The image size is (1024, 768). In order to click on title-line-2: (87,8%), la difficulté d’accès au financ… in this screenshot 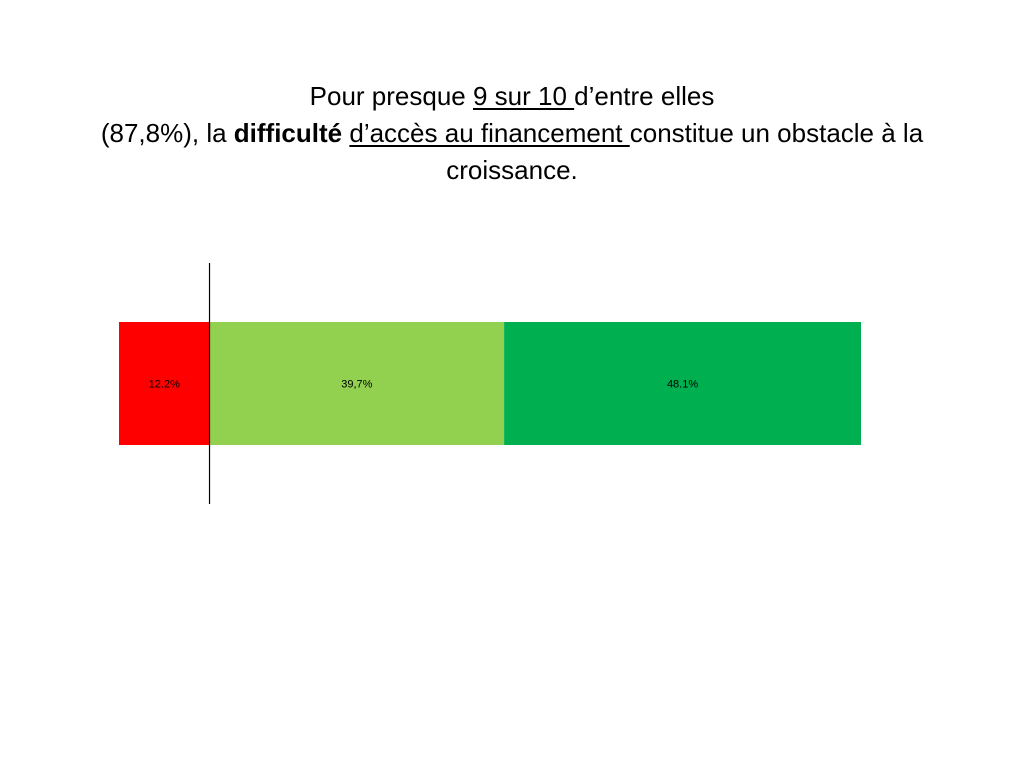, I will do `click(512, 133)`.